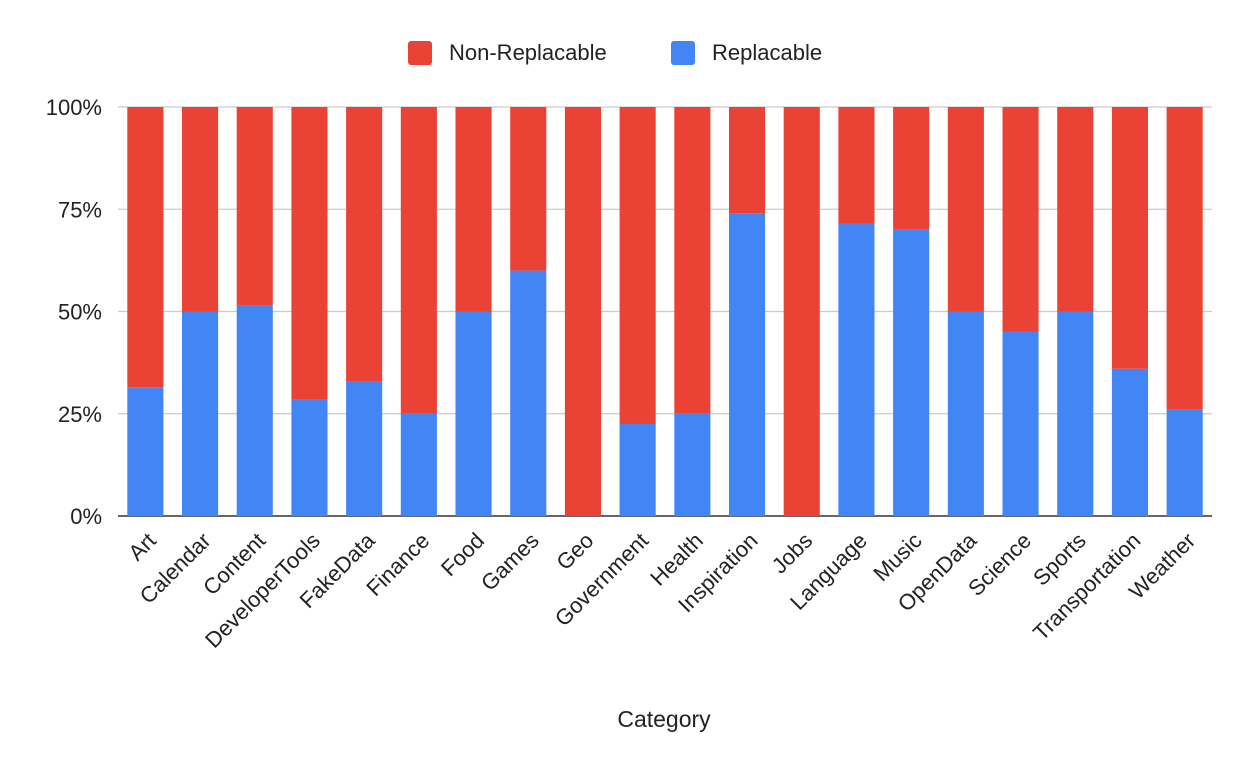  What do you see at coordinates (792, 553) in the screenshot?
I see `x-tick-label: Jobs` at bounding box center [792, 553].